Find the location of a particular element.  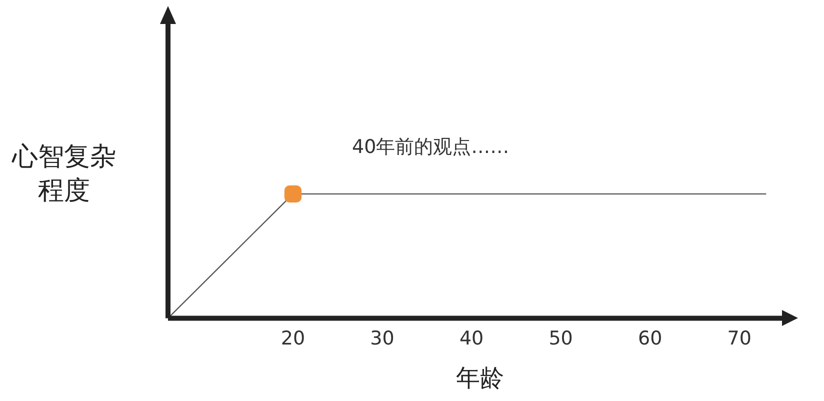

x-tick-label: 30 is located at coordinates (382, 339).